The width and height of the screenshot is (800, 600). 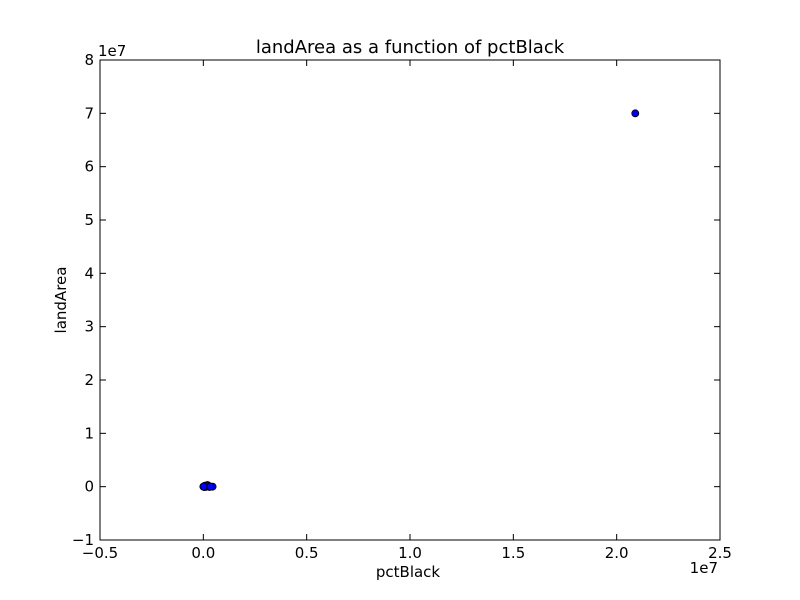 What do you see at coordinates (89, 113) in the screenshot?
I see `y-tick-label: 7` at bounding box center [89, 113].